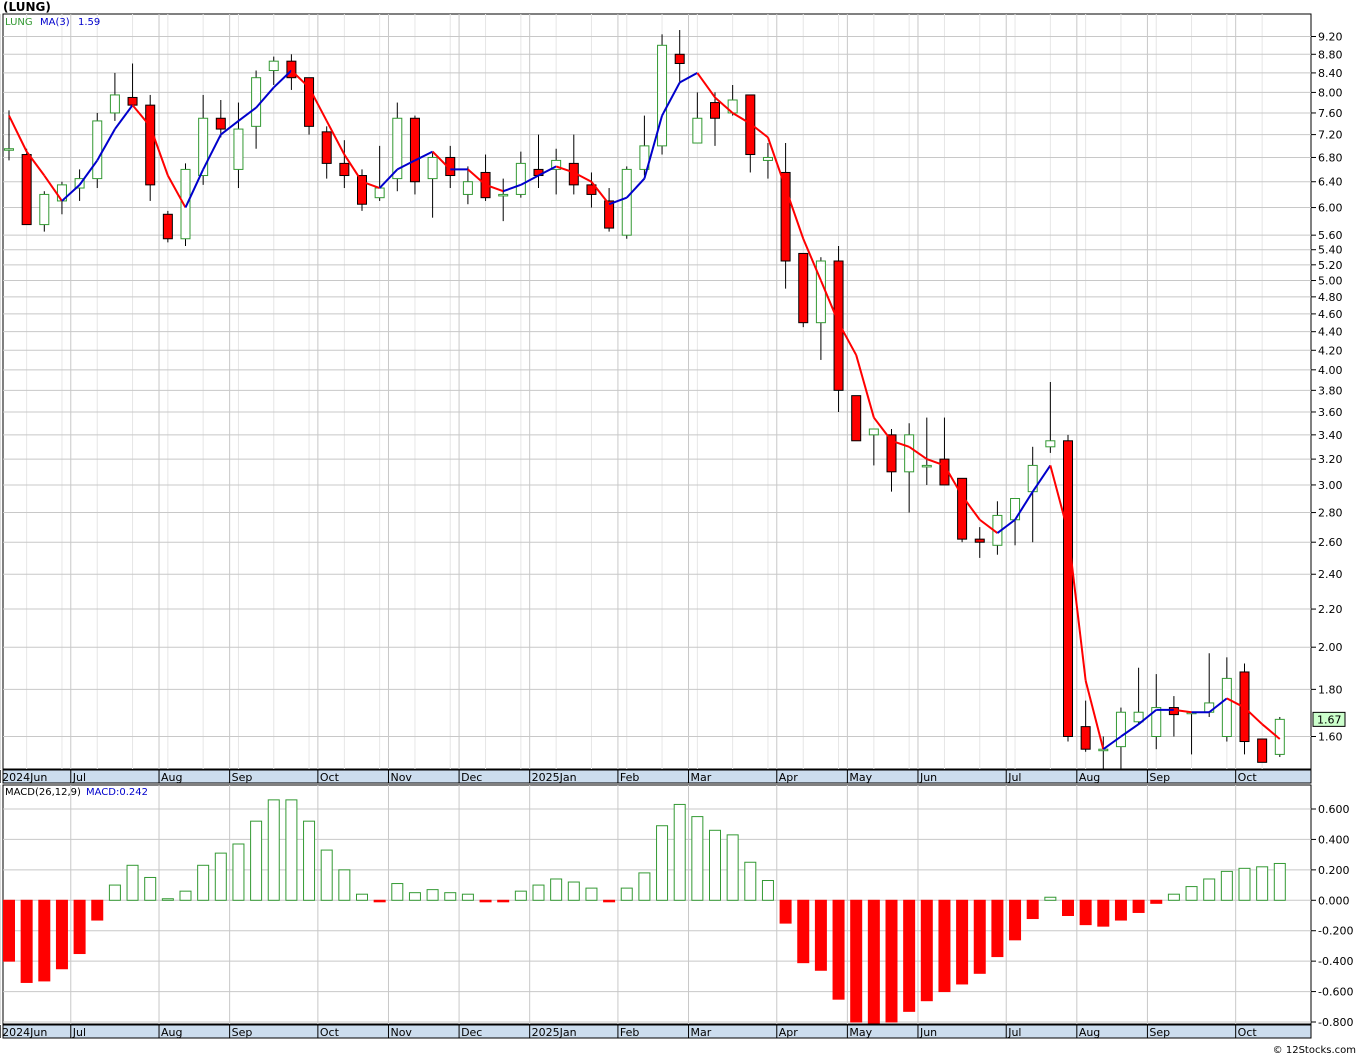 This screenshot has width=1360, height=1056. I want to click on x-tick-label: Mar, so click(701, 777).